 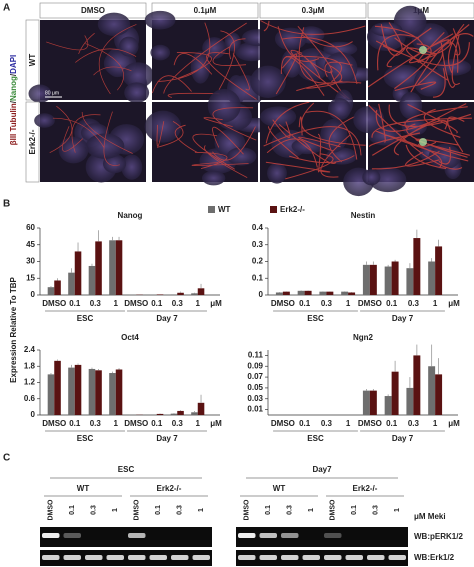 What do you see at coordinates (434, 557) in the screenshot?
I see `blot-label: WB:Erk1/2` at bounding box center [434, 557].